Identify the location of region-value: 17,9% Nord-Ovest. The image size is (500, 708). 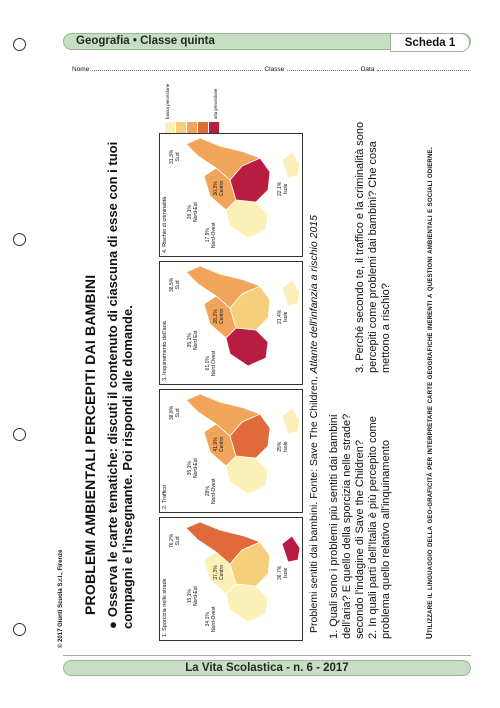
(211, 235).